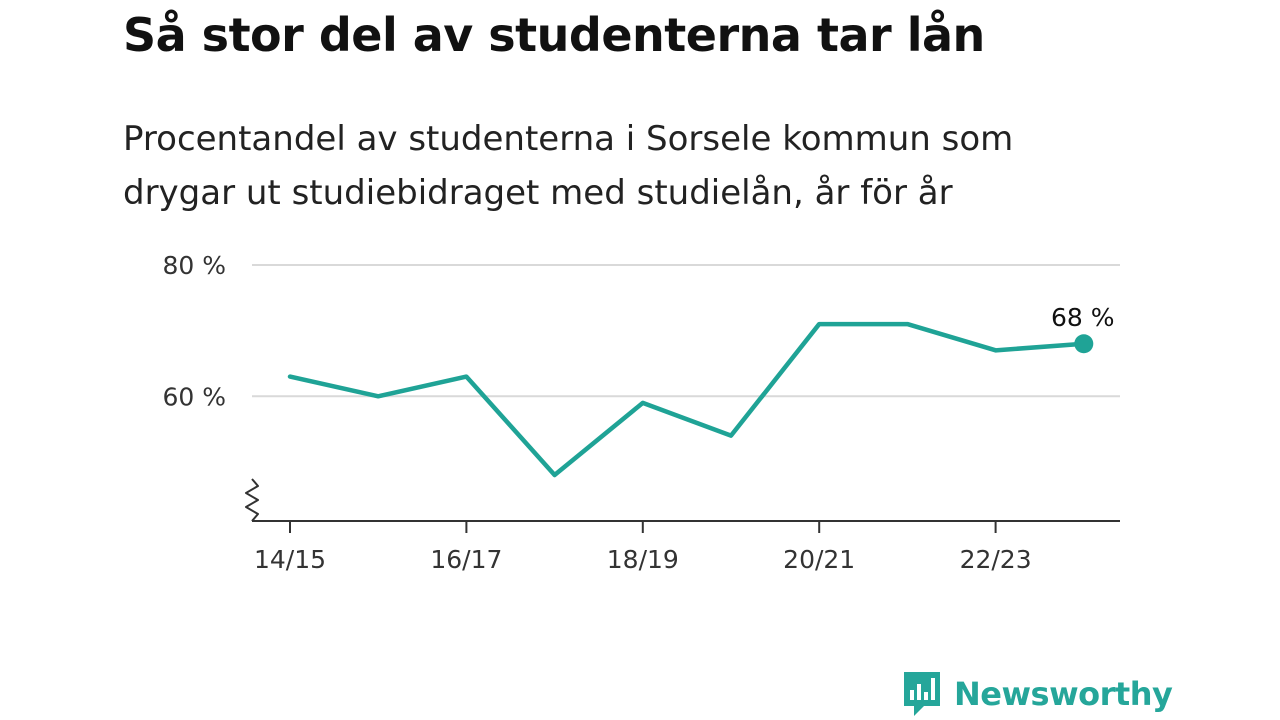 Image resolution: width=1280 pixels, height=720 pixels. I want to click on x-tick-label: 20/21, so click(819, 559).